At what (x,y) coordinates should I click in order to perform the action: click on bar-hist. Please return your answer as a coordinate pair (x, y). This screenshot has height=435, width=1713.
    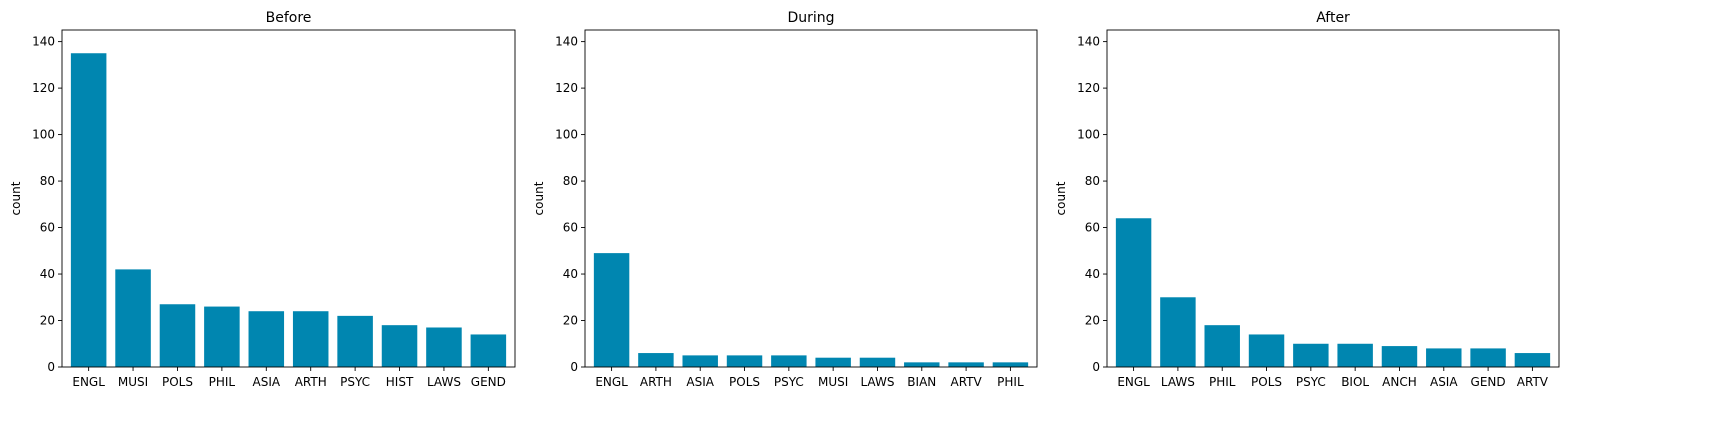
    Looking at the image, I should click on (399, 346).